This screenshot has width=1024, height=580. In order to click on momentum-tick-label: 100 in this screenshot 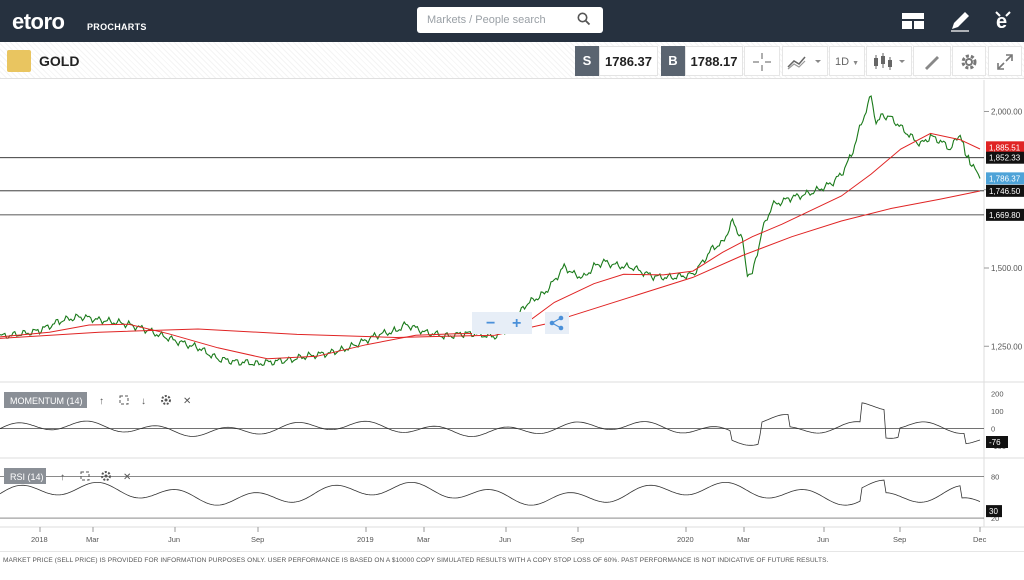, I will do `click(997, 411)`.